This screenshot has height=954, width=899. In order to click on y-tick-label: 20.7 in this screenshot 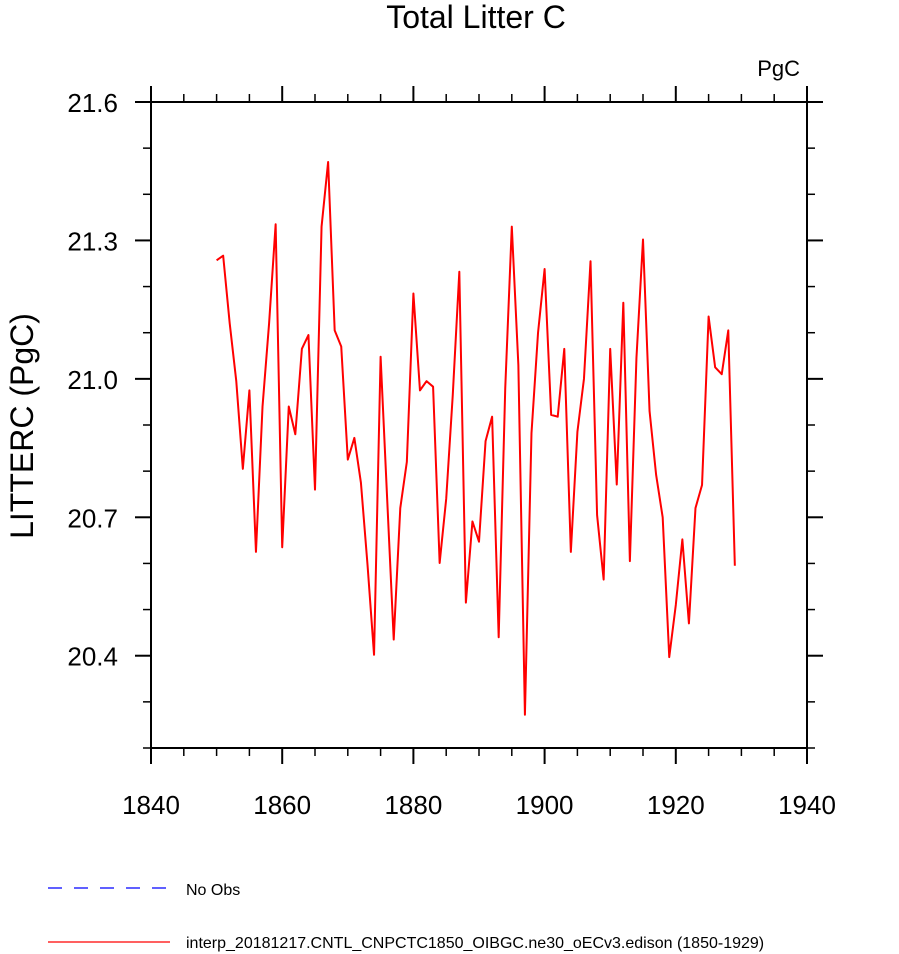, I will do `click(92, 518)`.